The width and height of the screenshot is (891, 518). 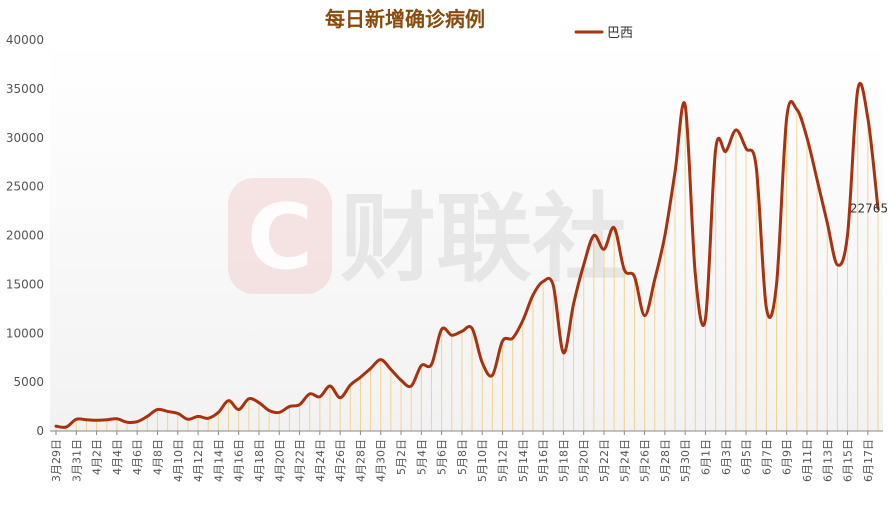 I want to click on x-tick-label: 6月3日, so click(x=726, y=457).